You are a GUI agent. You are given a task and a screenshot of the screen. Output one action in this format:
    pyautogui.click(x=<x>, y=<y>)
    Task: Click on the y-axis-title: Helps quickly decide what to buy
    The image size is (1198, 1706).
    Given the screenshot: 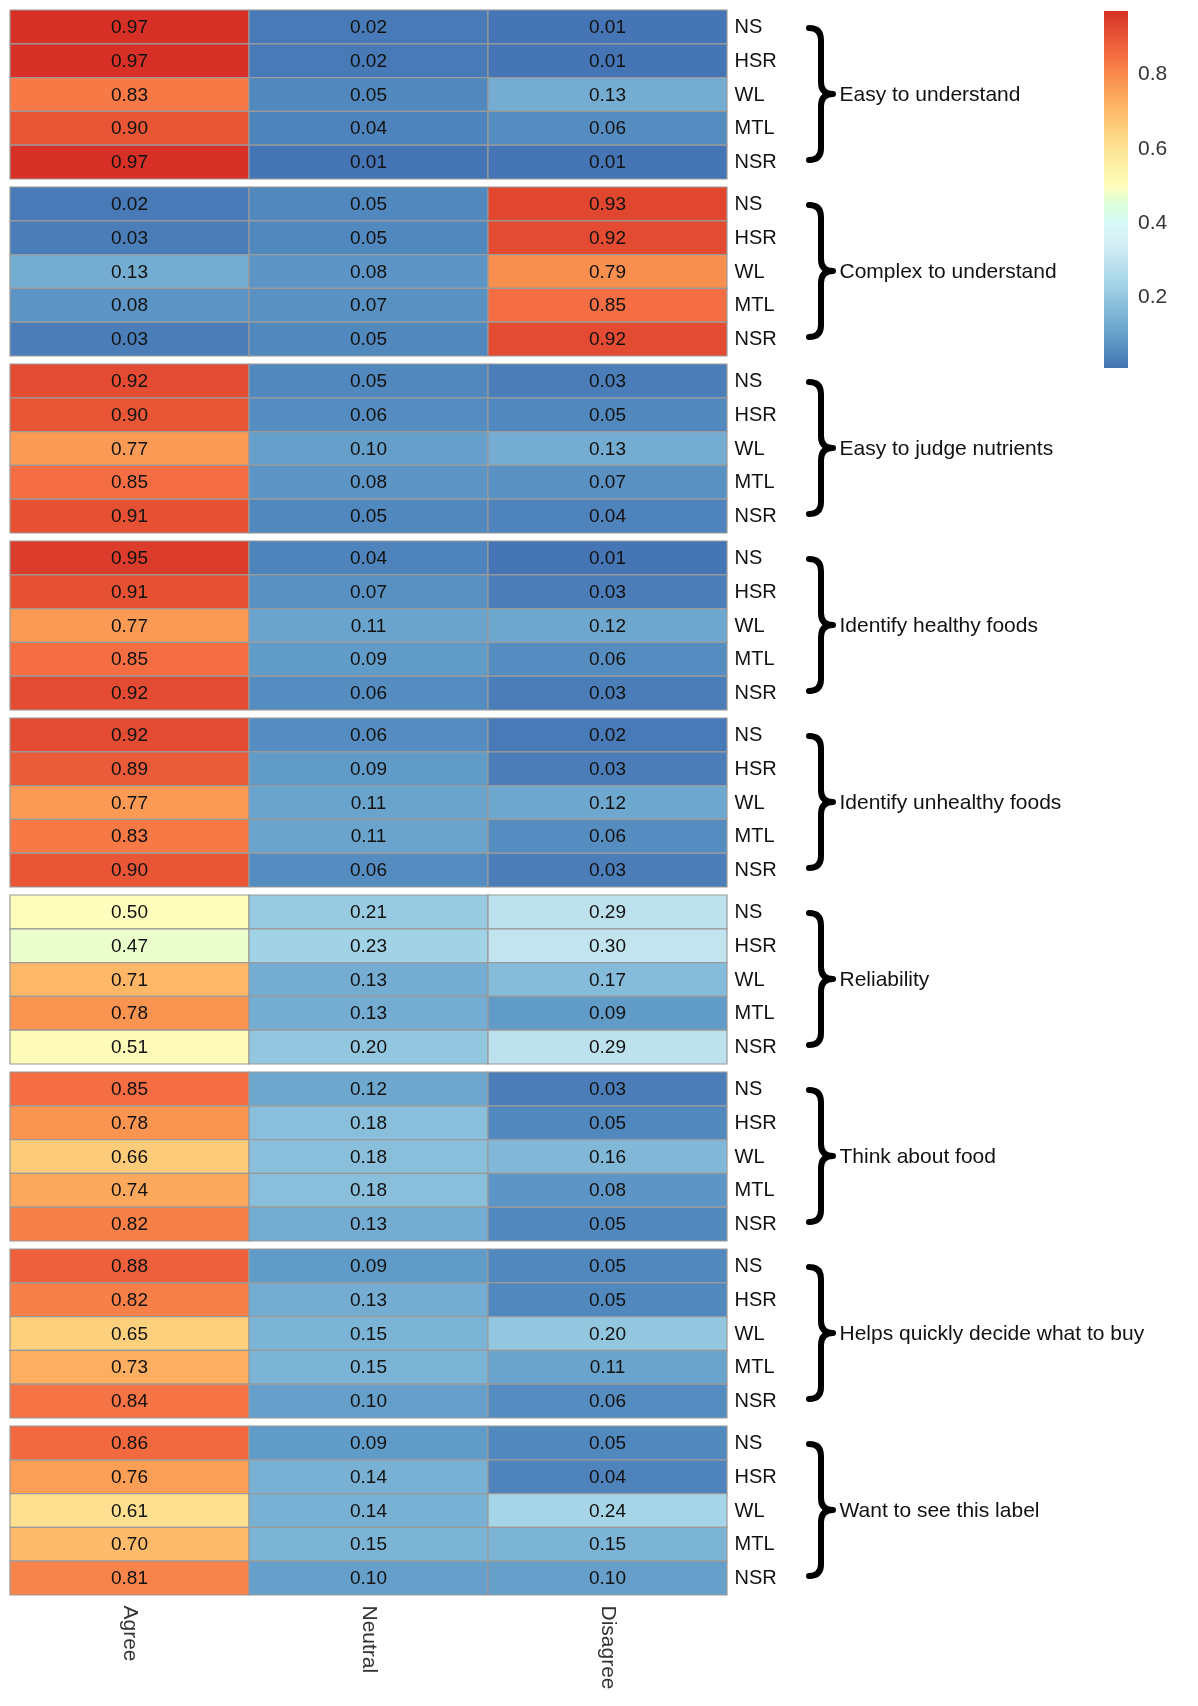 What is the action you would take?
    pyautogui.click(x=992, y=1332)
    